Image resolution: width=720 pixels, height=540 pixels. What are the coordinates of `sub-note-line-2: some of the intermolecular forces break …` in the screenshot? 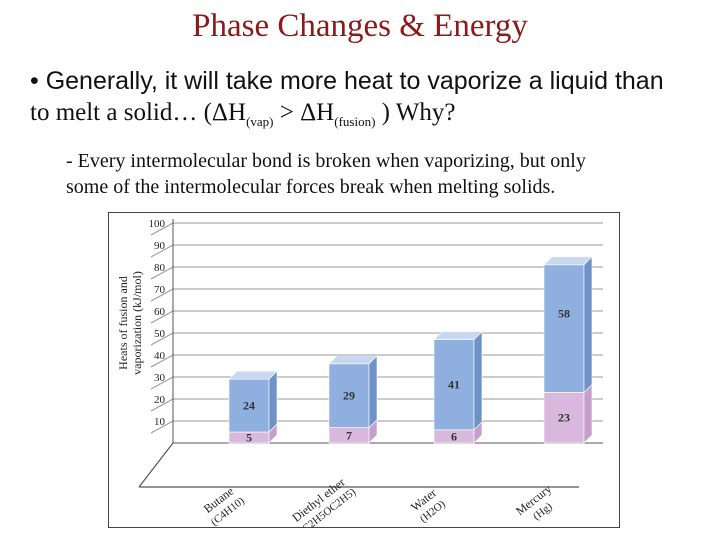 It's located at (311, 187).